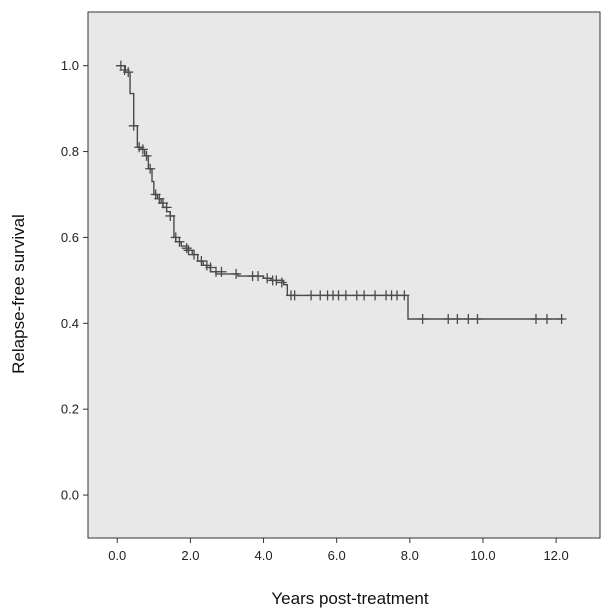 This screenshot has width=614, height=612. What do you see at coordinates (18, 294) in the screenshot?
I see `y-axis-title: Relapse-free survival` at bounding box center [18, 294].